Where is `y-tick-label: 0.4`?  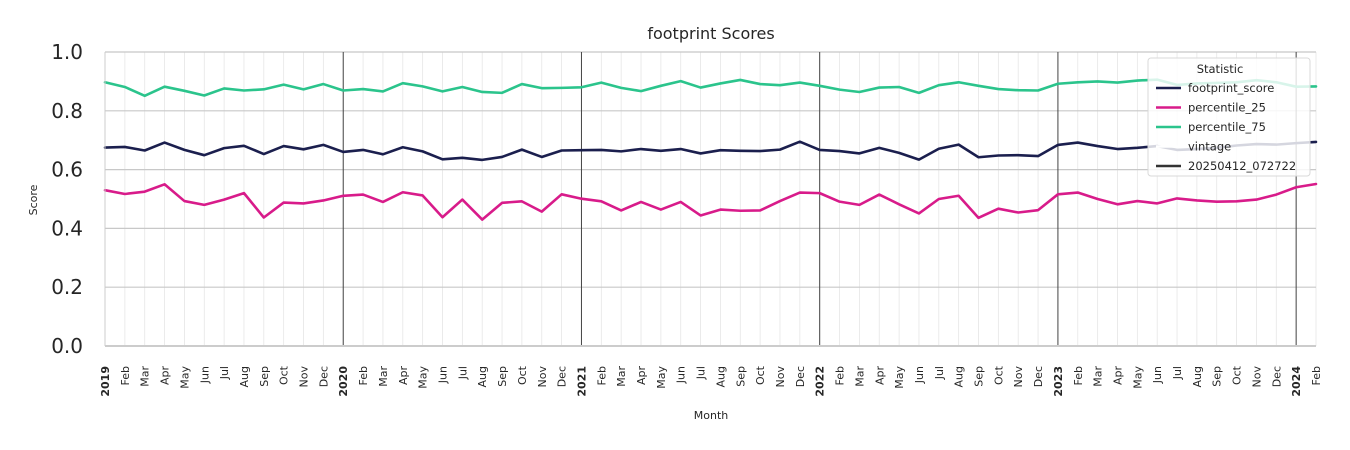
y-tick-label: 0.4 is located at coordinates (67, 228).